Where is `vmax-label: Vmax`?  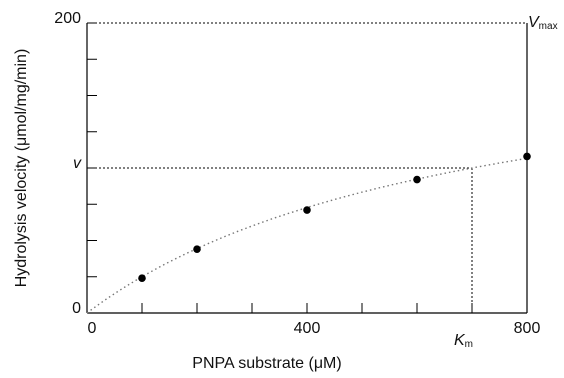 vmax-label: Vmax is located at coordinates (543, 22).